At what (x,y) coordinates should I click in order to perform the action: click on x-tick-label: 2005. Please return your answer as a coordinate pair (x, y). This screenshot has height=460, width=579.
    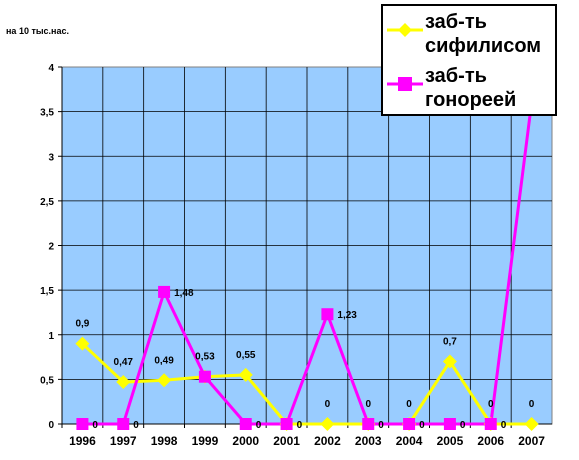
    Looking at the image, I should click on (450, 441).